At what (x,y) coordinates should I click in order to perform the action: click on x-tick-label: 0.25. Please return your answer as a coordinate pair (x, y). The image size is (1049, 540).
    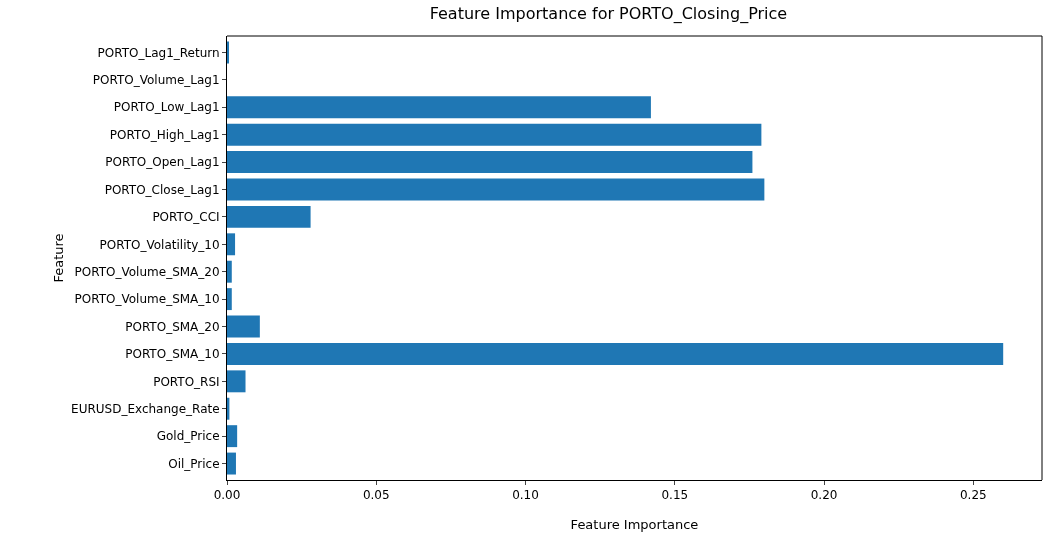
    Looking at the image, I should click on (973, 495).